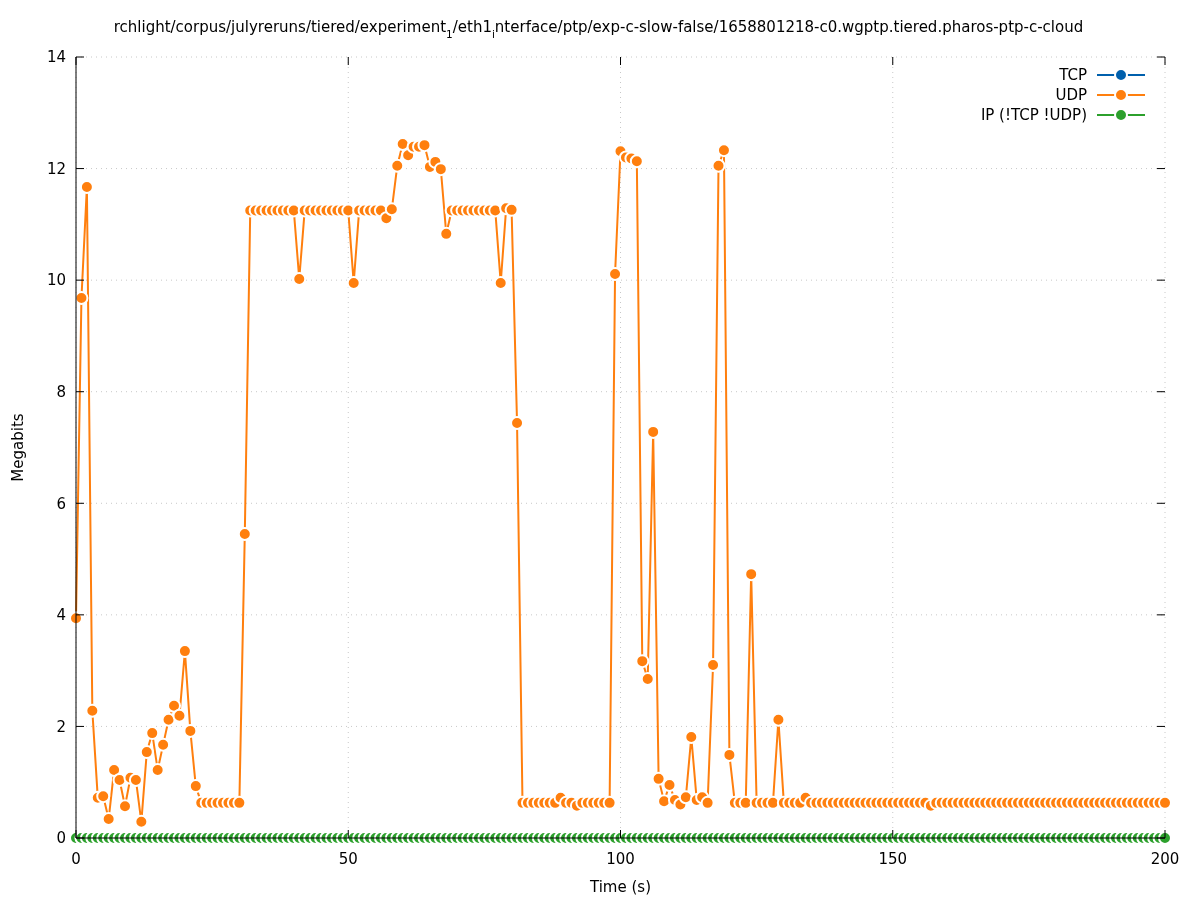 The height and width of the screenshot is (900, 1197). What do you see at coordinates (893, 859) in the screenshot?
I see `x-tick-label: 150` at bounding box center [893, 859].